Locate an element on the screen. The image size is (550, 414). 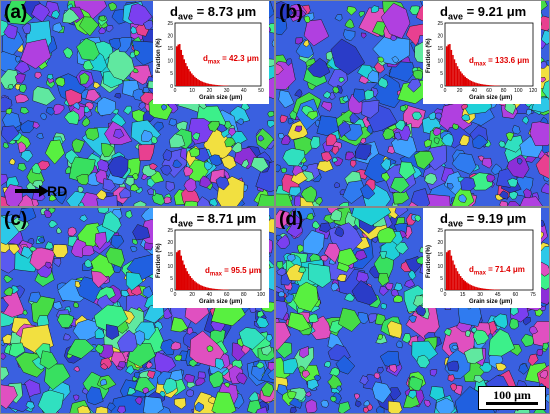
scale-bar-line is located at coordinates (512, 403).